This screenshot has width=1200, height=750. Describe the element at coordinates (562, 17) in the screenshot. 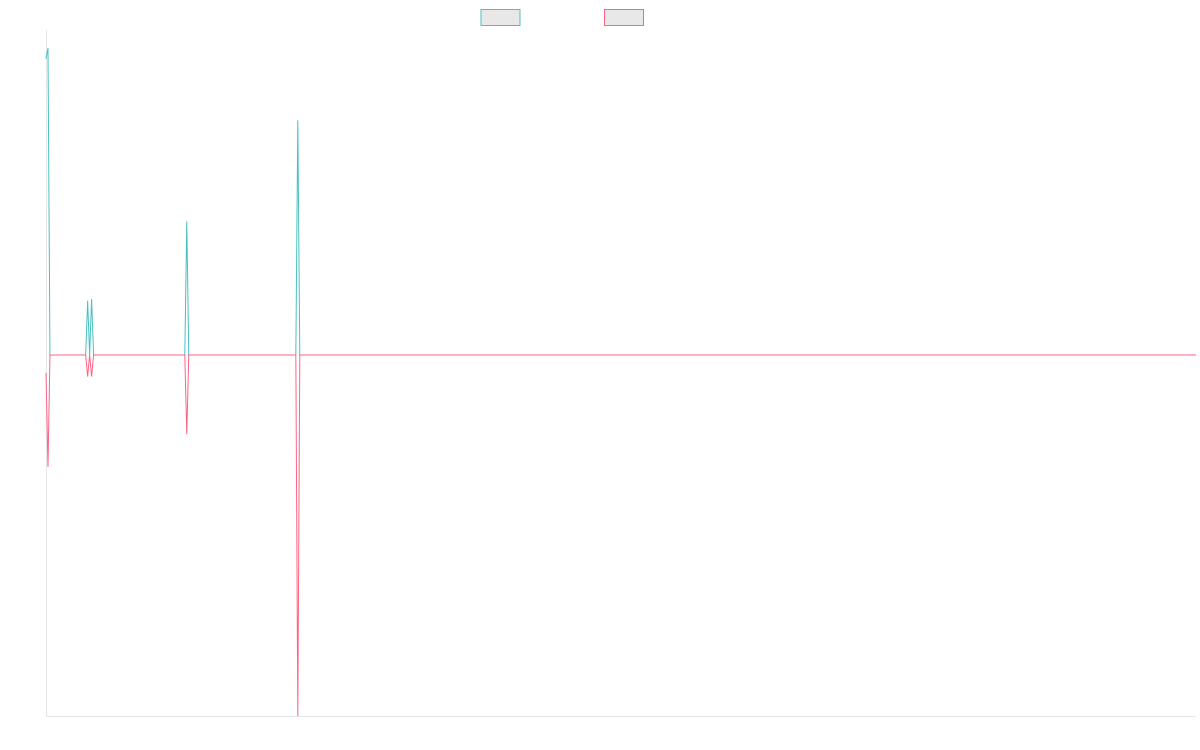

I see `legend` at that location.